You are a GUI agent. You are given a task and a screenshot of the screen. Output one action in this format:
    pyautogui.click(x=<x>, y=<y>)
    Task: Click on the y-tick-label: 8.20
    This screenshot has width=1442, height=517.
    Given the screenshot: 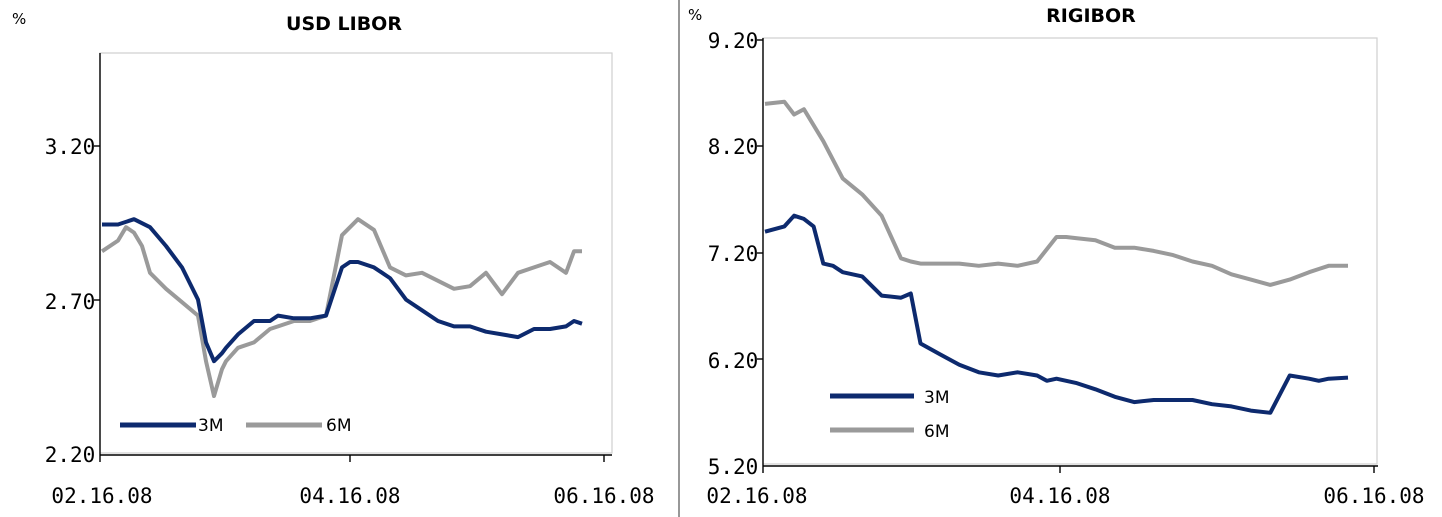 What is the action you would take?
    pyautogui.click(x=733, y=147)
    